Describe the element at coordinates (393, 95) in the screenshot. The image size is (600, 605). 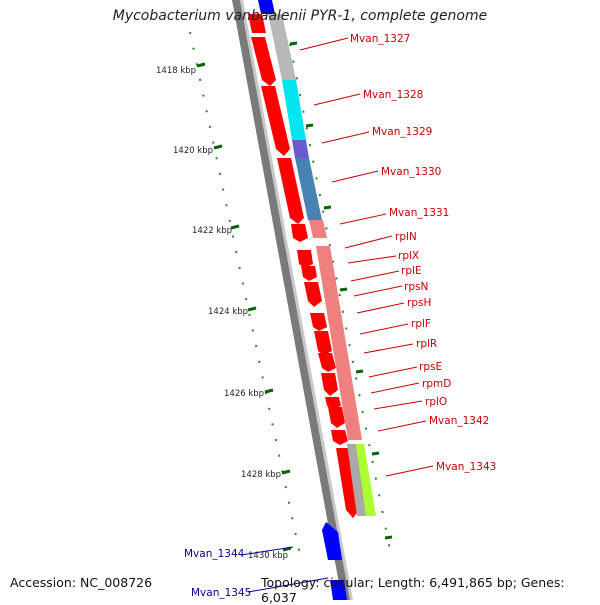
I see `gene-label: Mvan_1328` at that location.